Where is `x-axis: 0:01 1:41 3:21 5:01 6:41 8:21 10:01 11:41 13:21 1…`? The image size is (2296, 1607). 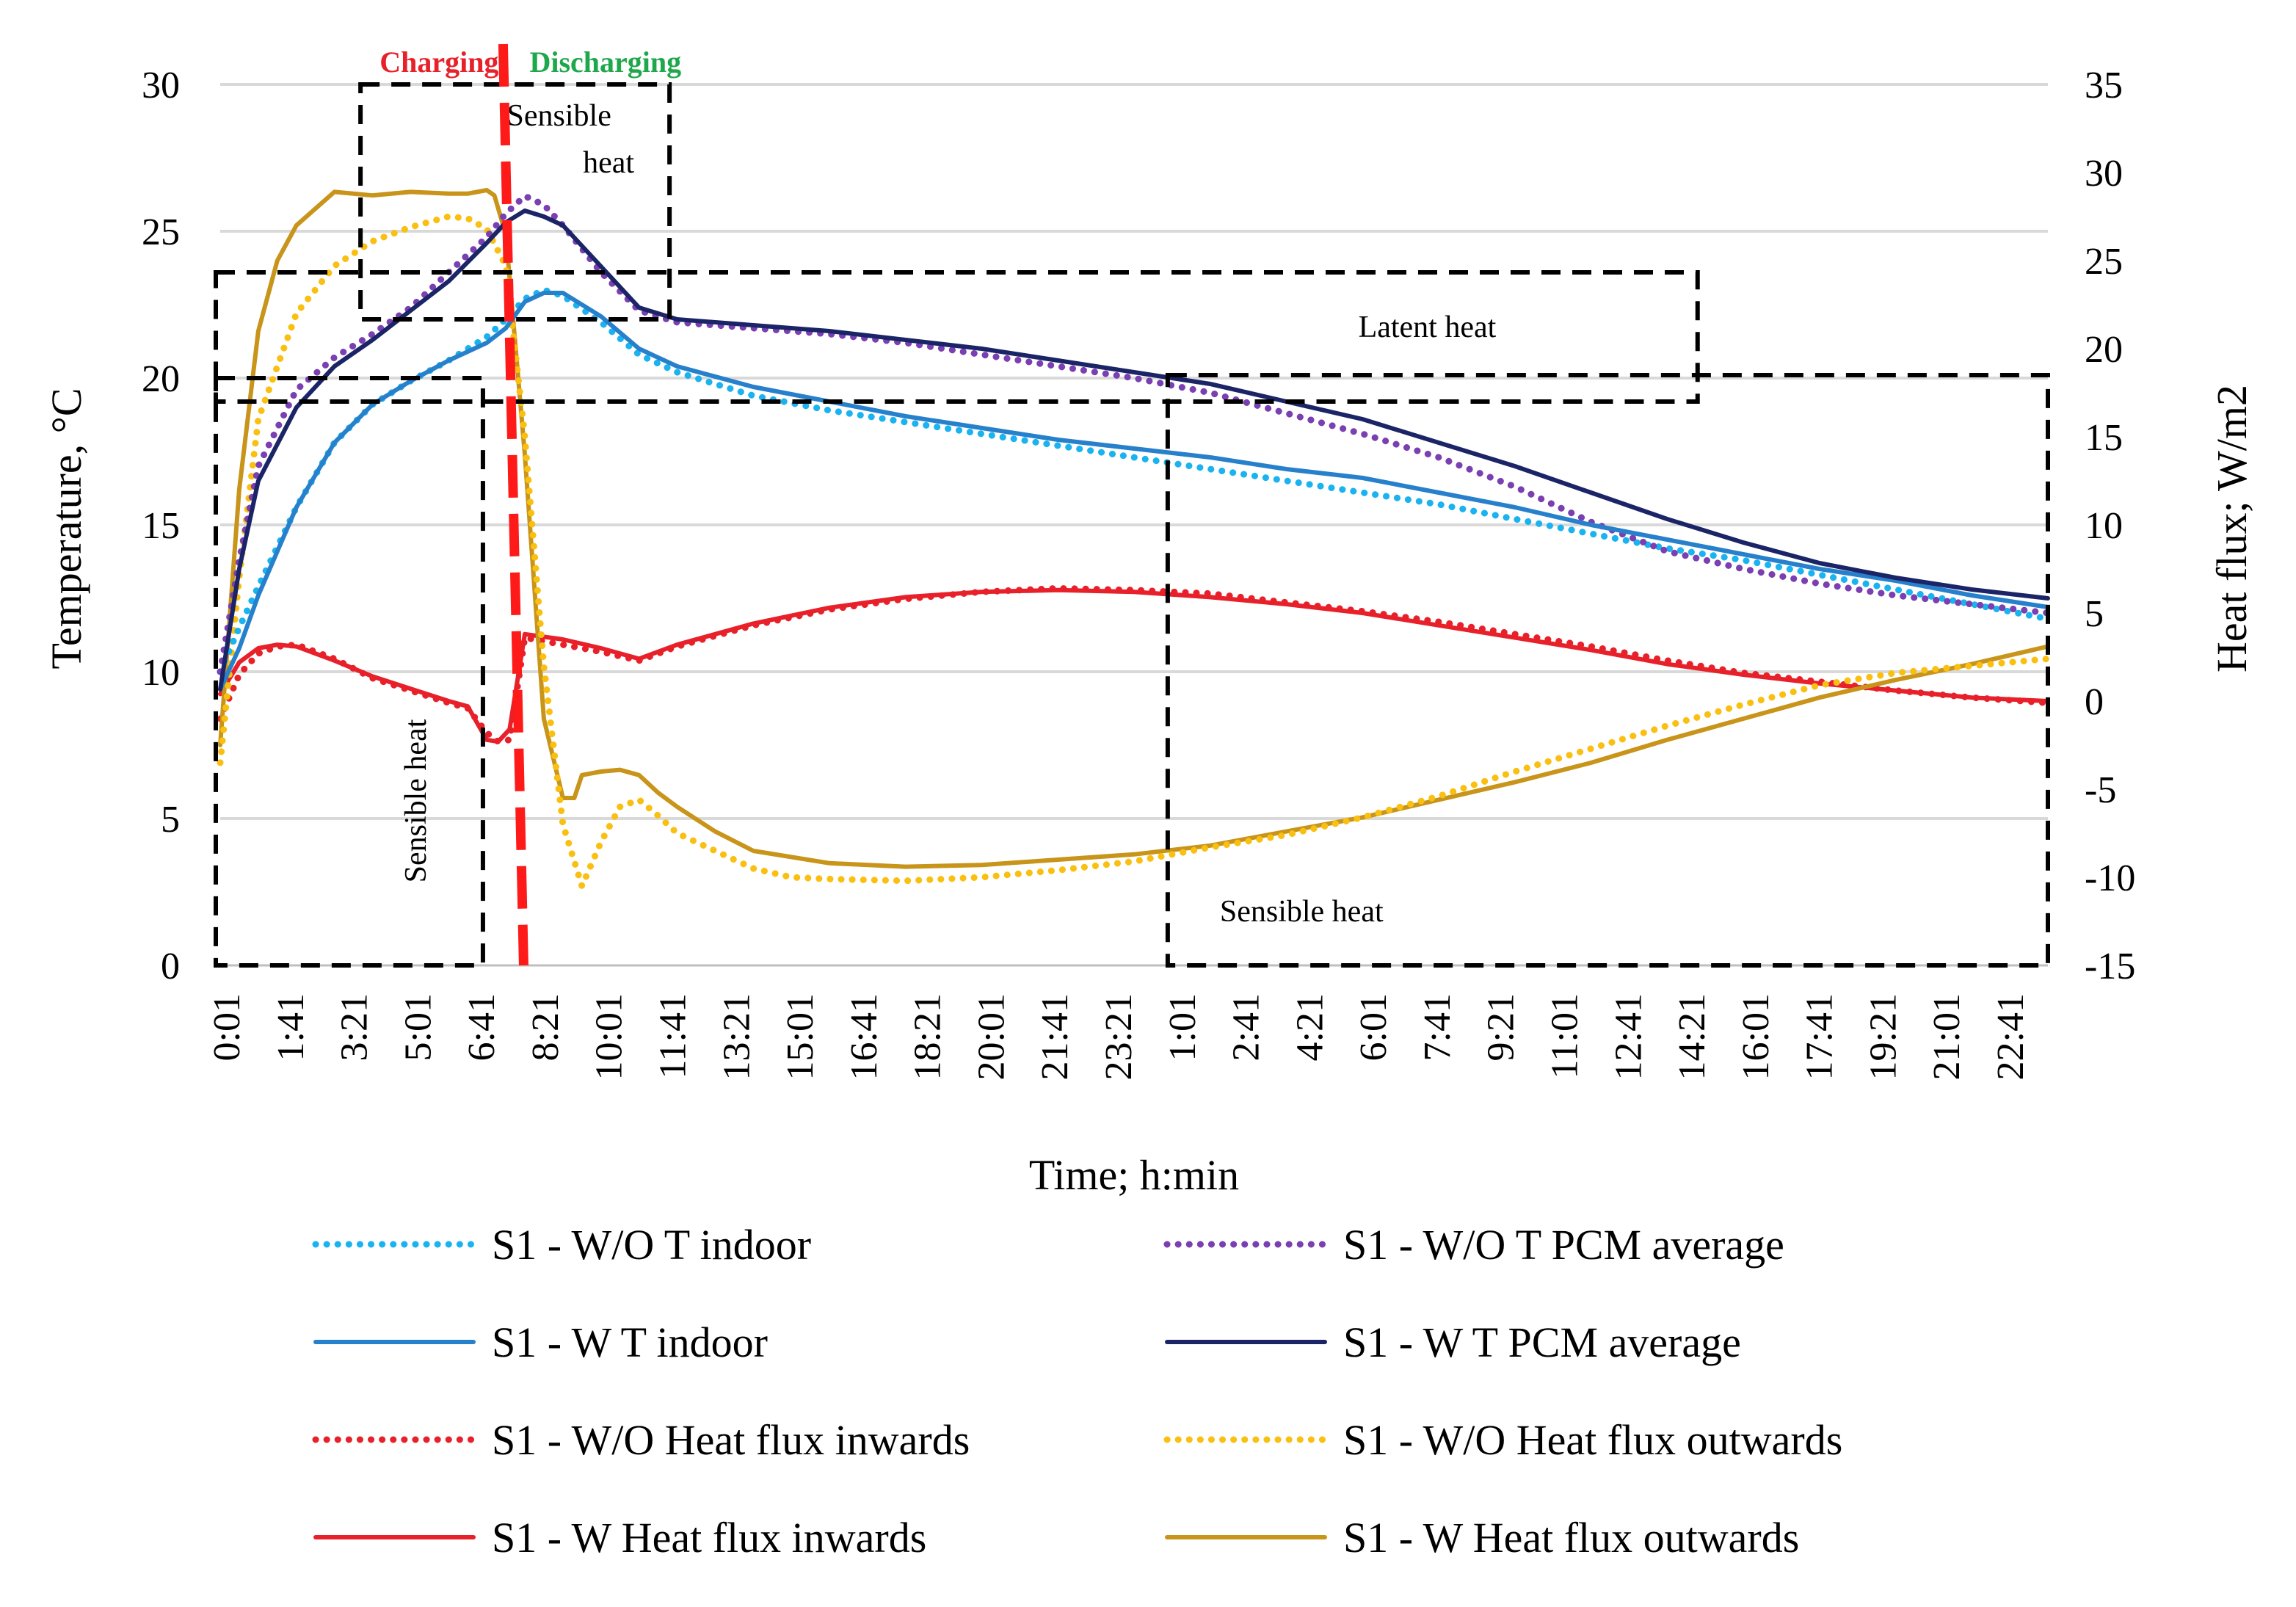 x-axis: 0:01 1:41 3:21 5:01 6:41 8:21 10:01 11:41 13:21 1… is located at coordinates (1127, 1022).